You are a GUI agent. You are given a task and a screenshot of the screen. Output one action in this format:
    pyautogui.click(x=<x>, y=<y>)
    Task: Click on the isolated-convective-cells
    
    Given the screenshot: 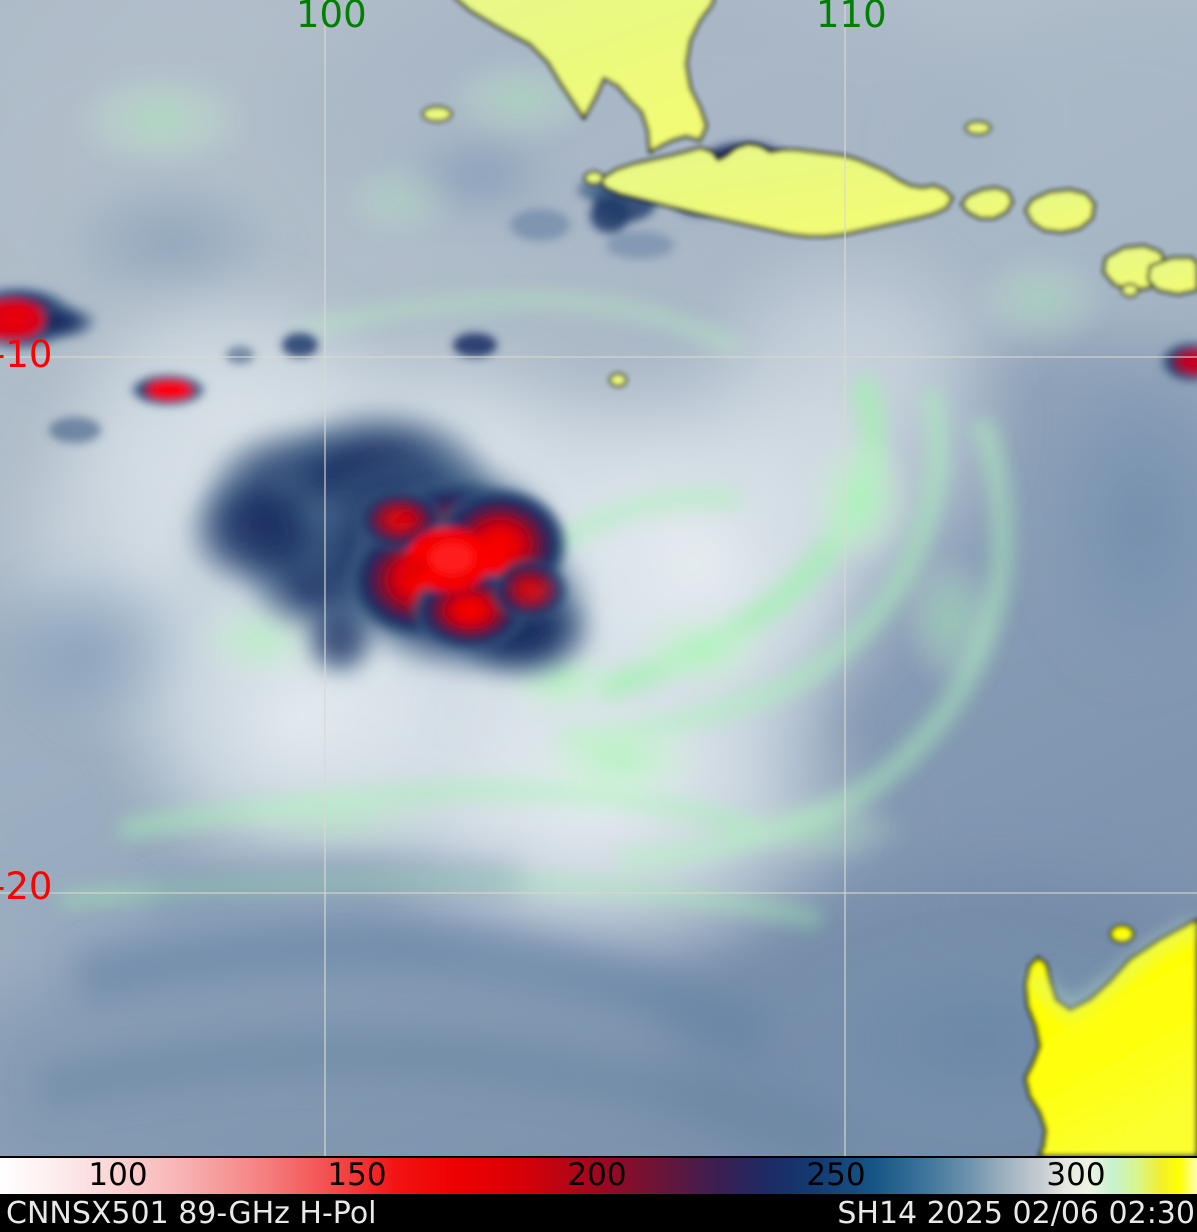 What is the action you would take?
    pyautogui.click(x=598, y=363)
    